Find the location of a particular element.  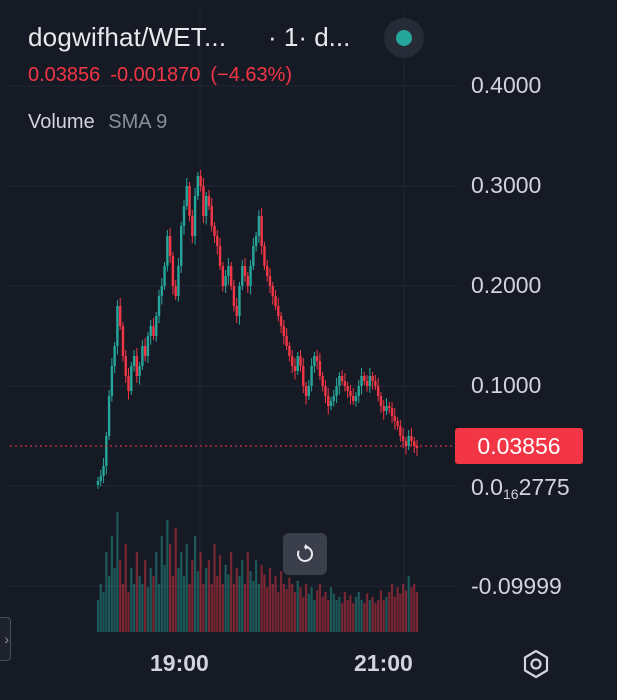

settings-button is located at coordinates (536, 664).